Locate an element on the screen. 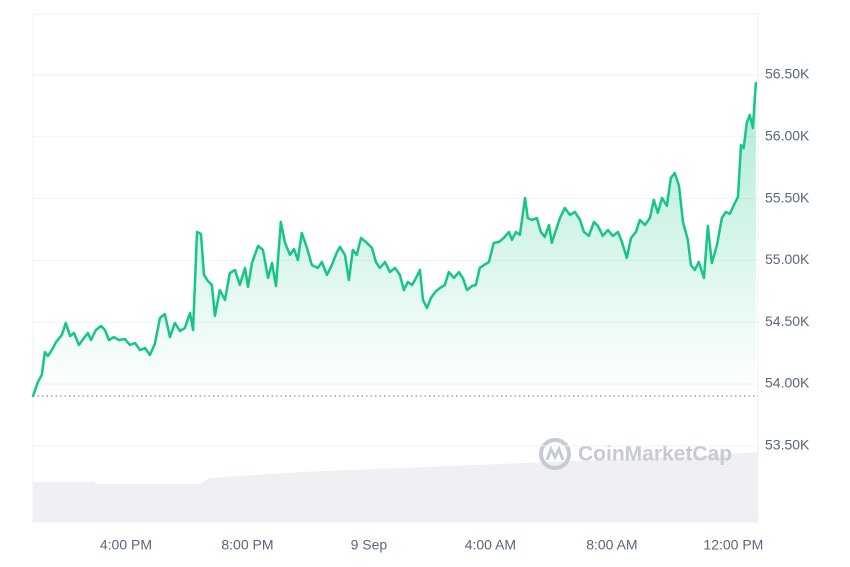 Image resolution: width=850 pixels, height=567 pixels. y-tick-label: 55.00K is located at coordinates (787, 259).